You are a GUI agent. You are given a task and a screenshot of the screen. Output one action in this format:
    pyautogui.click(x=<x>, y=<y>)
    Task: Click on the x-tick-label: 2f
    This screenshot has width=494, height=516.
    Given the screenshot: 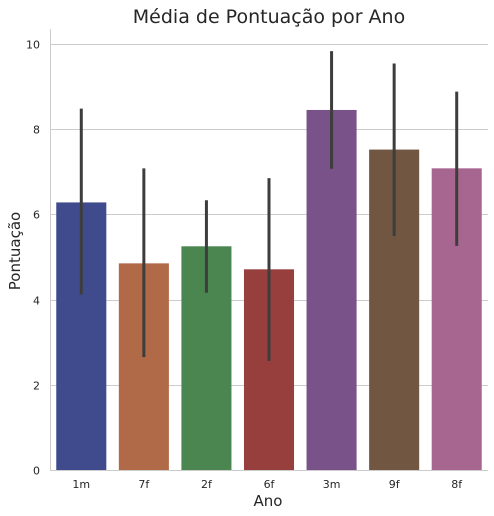 What is the action you would take?
    pyautogui.click(x=207, y=484)
    